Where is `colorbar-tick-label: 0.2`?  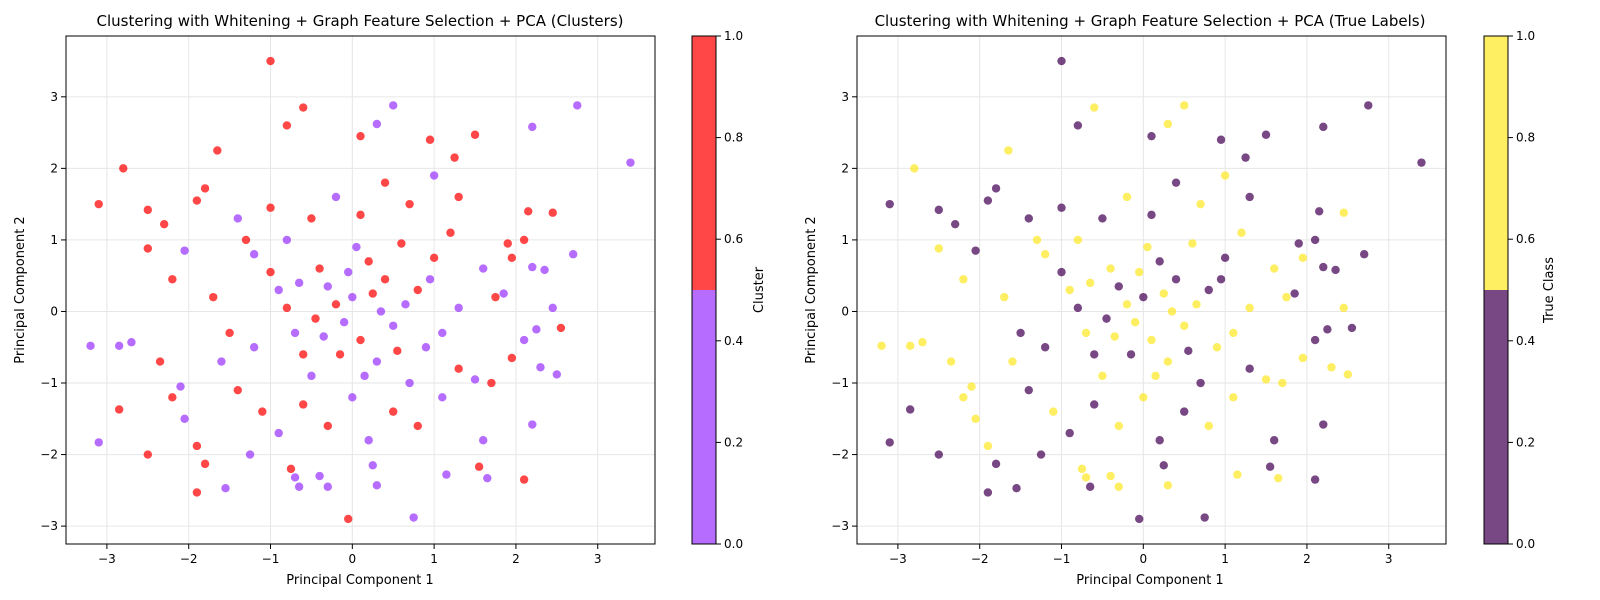
colorbar-tick-label: 0.2 is located at coordinates (733, 442).